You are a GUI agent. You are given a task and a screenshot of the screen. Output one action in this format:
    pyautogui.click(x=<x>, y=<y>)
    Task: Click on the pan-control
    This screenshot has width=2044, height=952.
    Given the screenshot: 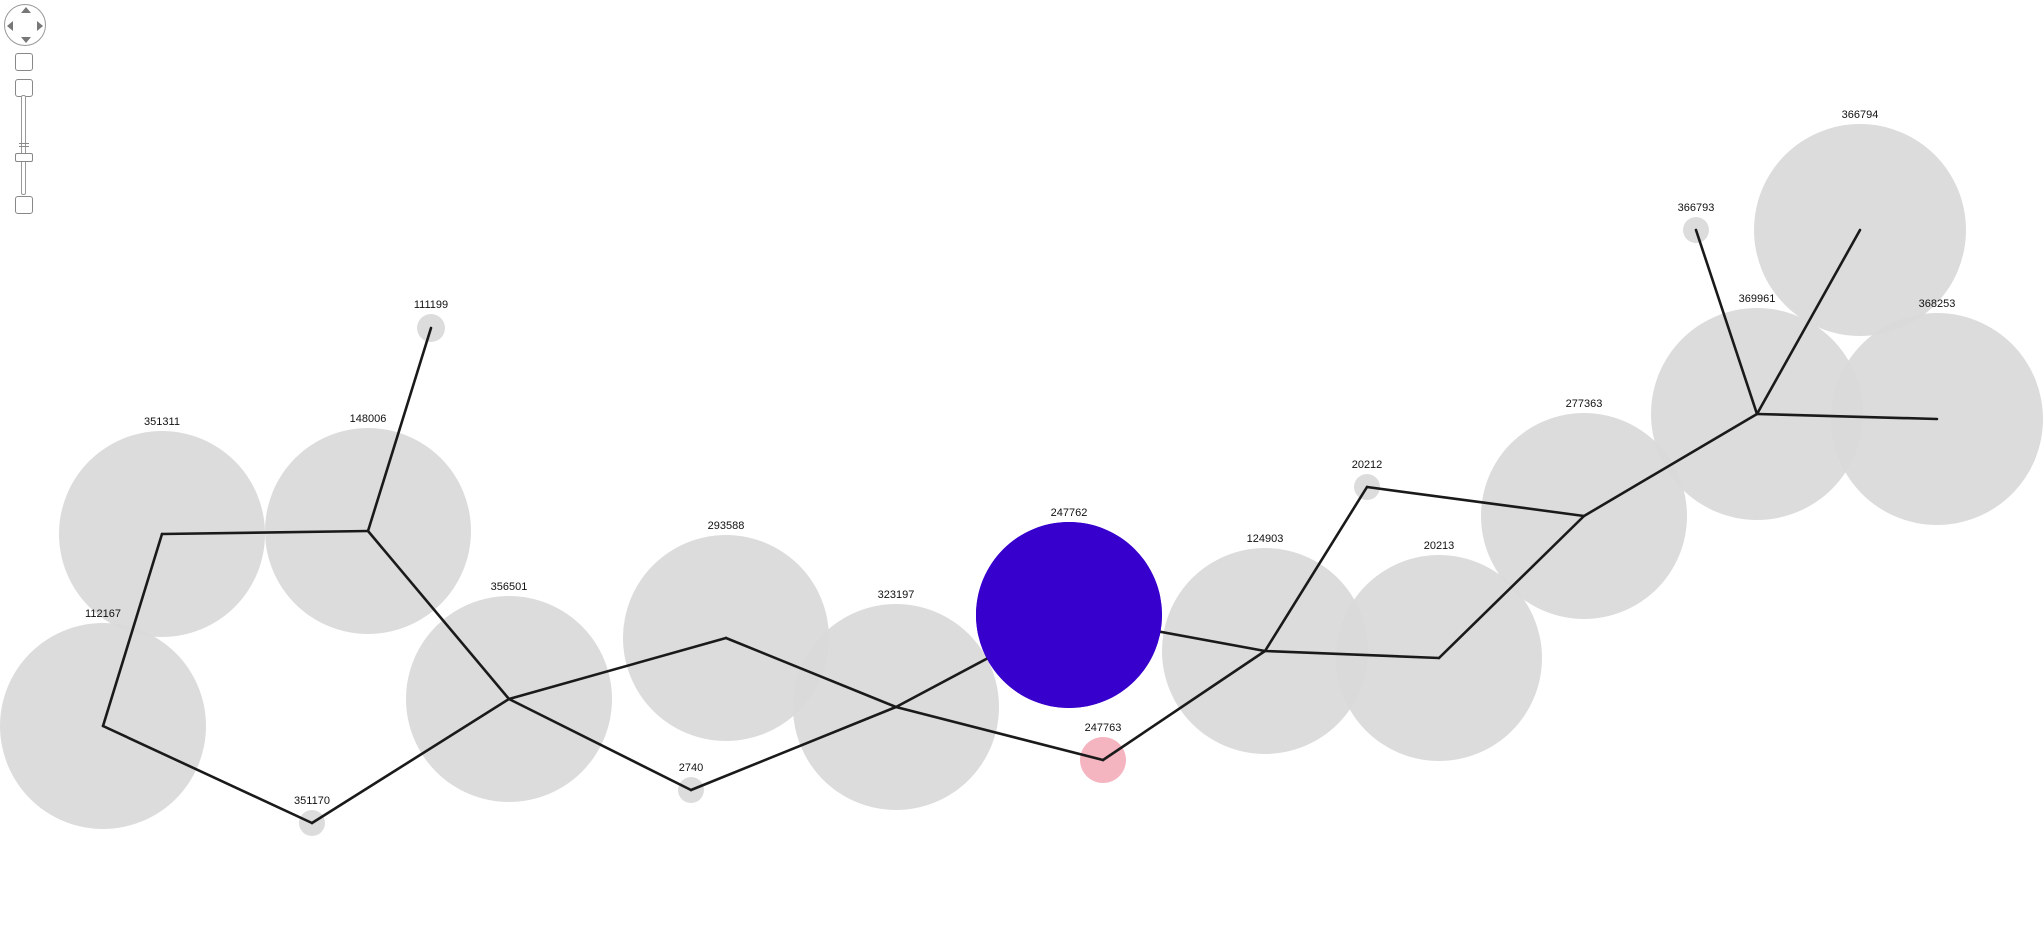 What is the action you would take?
    pyautogui.click(x=25, y=25)
    